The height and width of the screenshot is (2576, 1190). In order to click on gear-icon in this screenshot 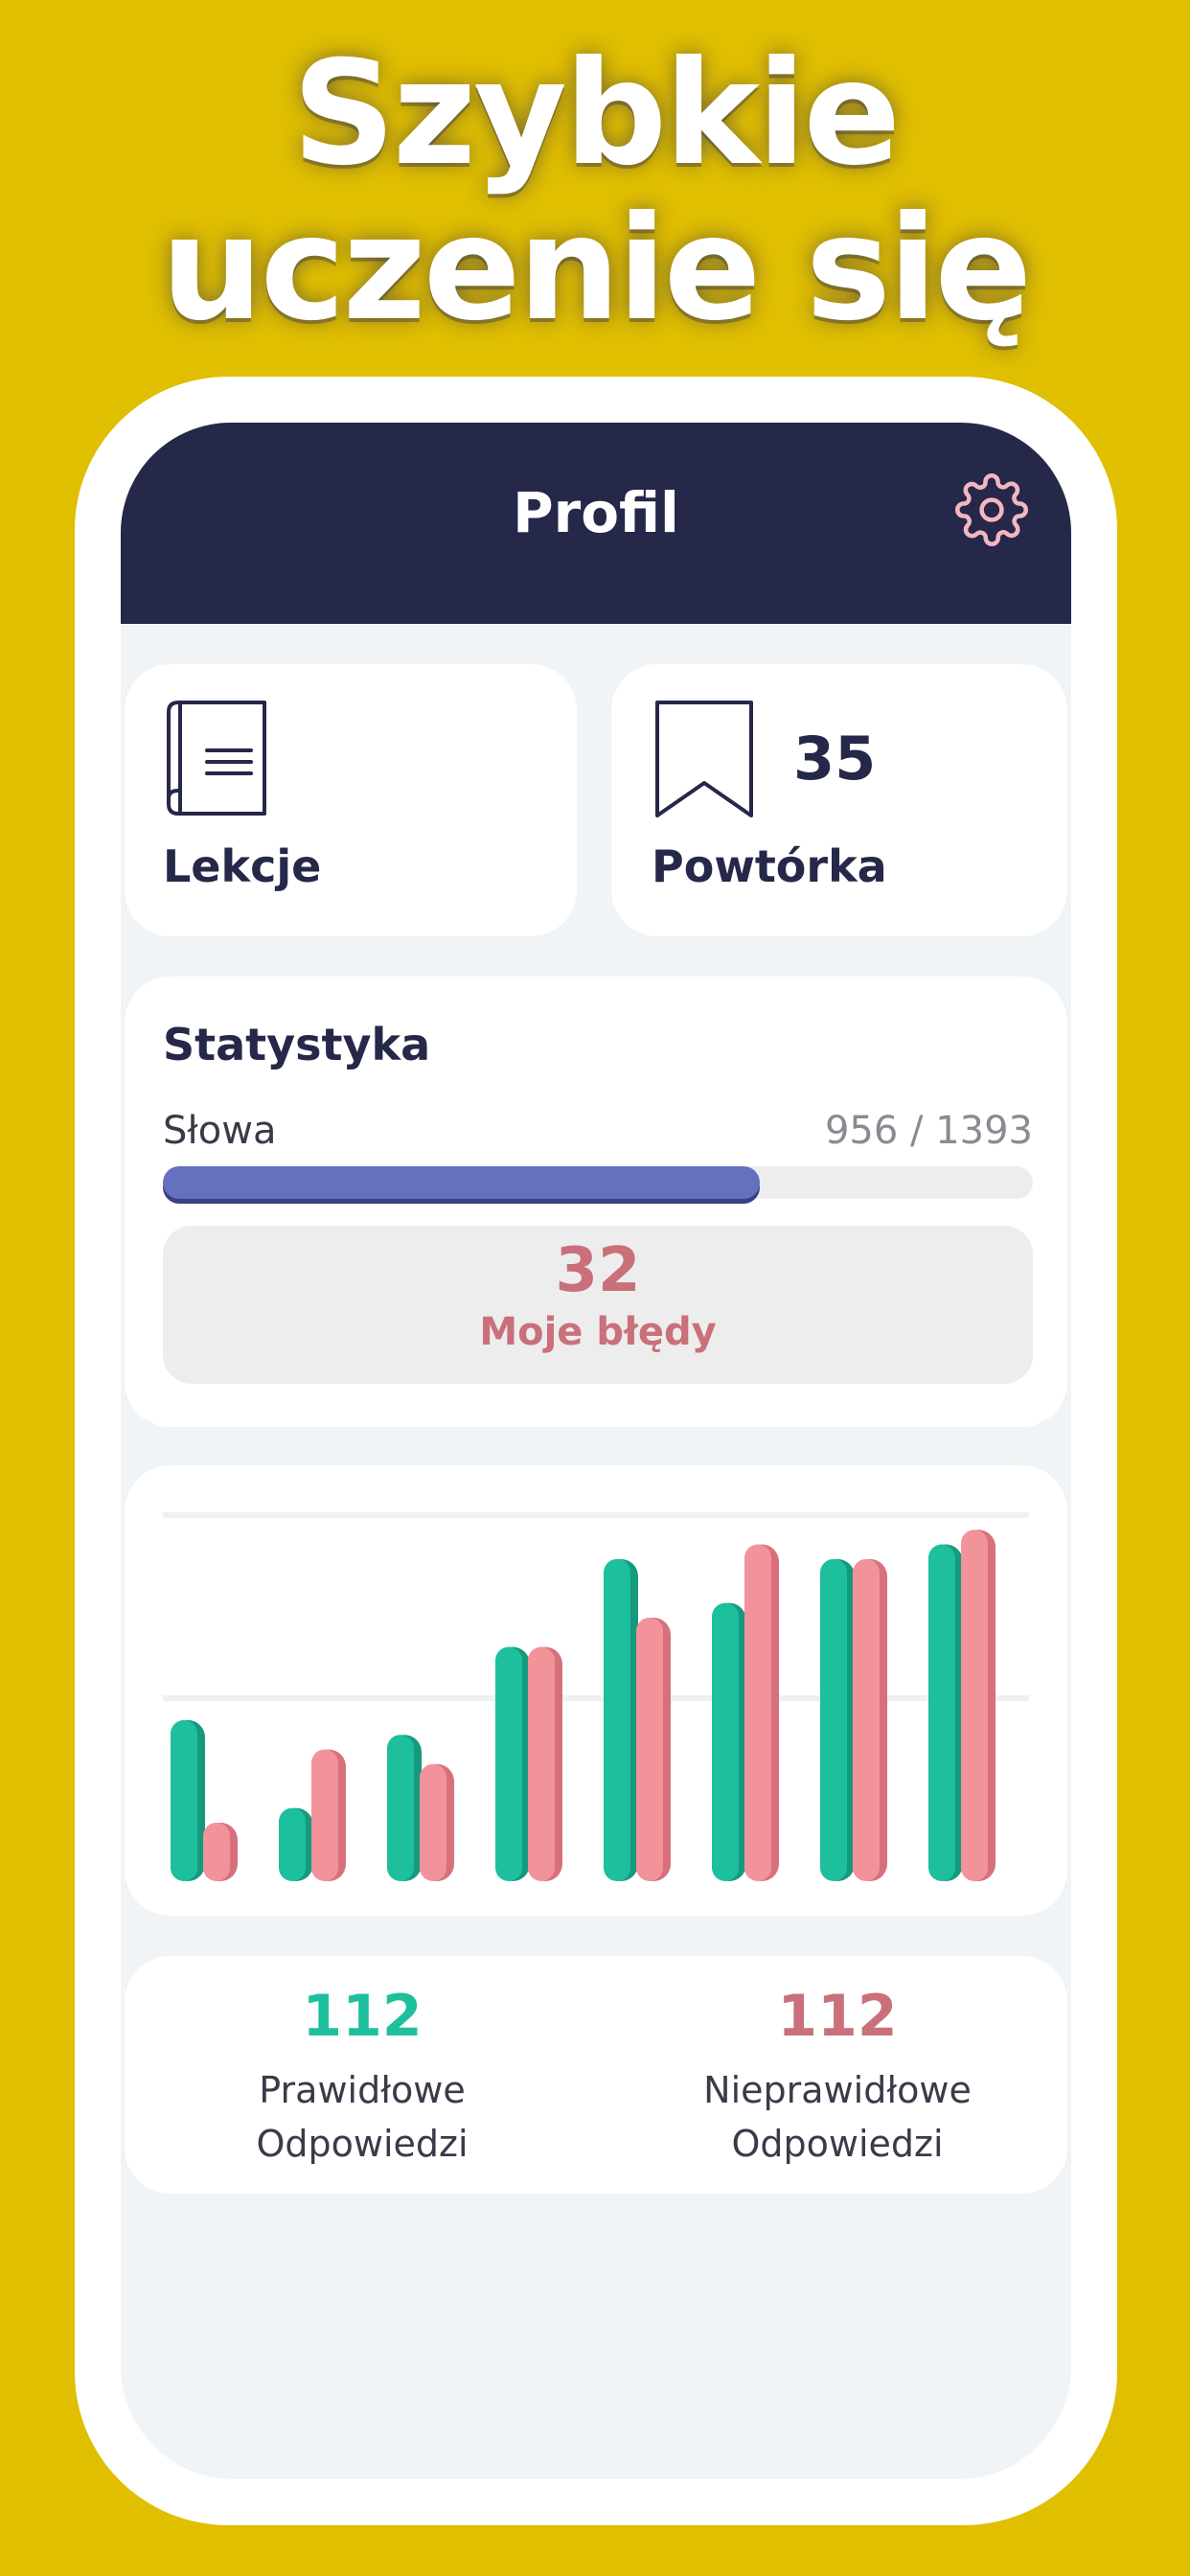, I will do `click(991, 510)`.